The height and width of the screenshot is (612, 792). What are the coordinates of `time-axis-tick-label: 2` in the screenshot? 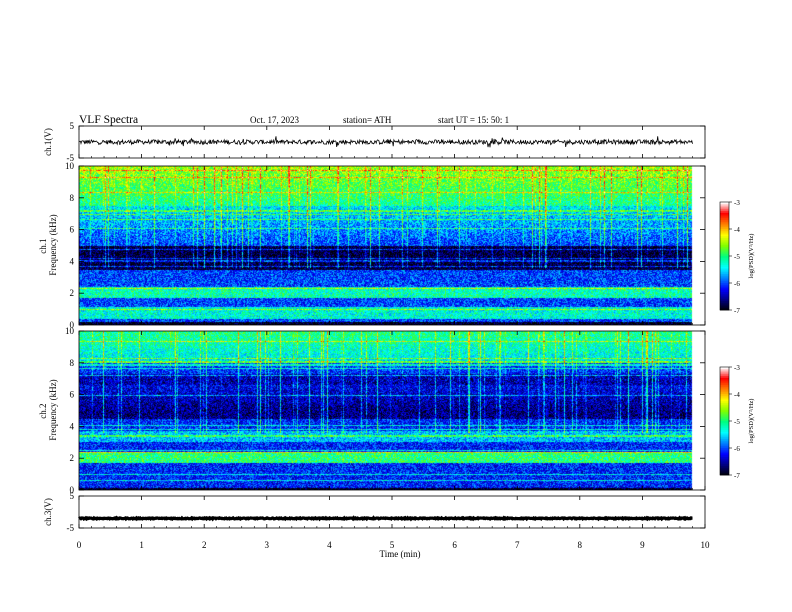 It's located at (204, 545).